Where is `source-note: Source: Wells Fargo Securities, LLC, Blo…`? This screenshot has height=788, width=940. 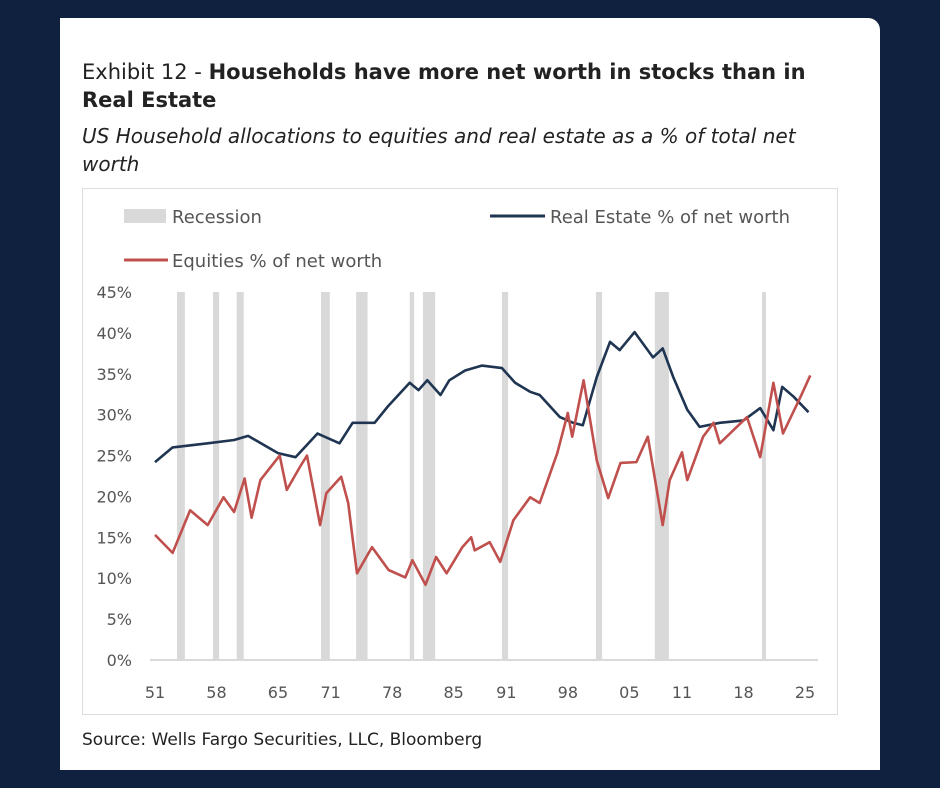 source-note: Source: Wells Fargo Securities, LLC, Blo… is located at coordinates (282, 740).